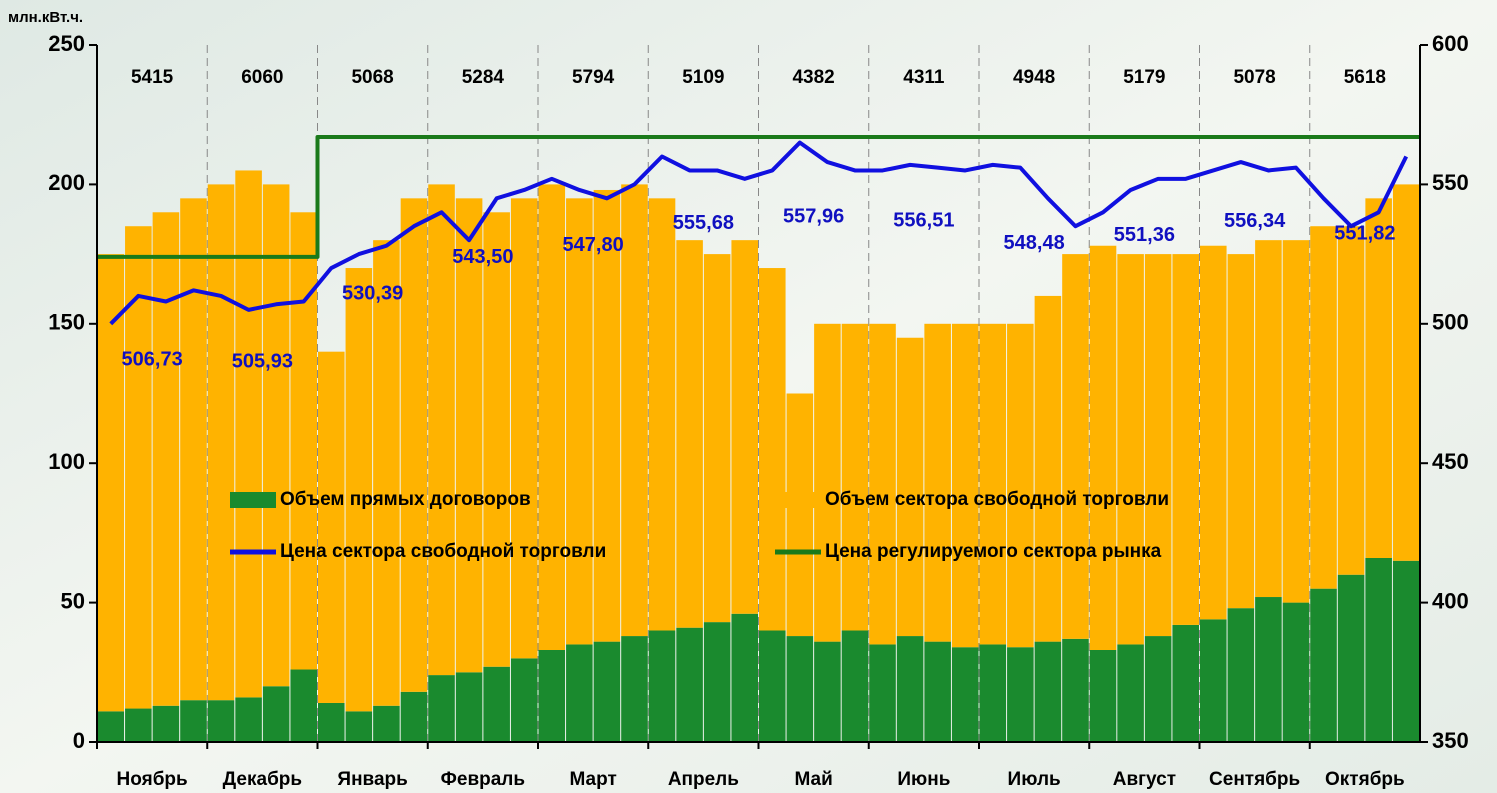  Describe the element at coordinates (372, 293) in the screenshot. I see `month-price-label: 530,39` at that location.